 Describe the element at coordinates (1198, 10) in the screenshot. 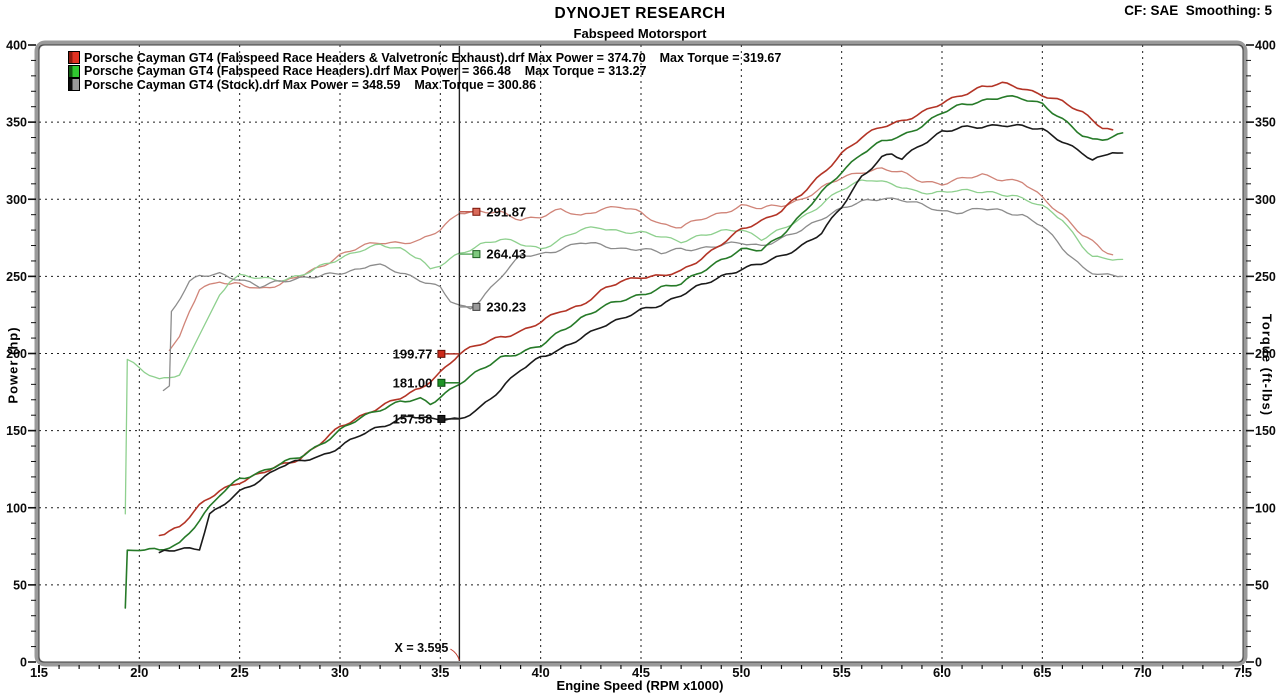

I see `correction-smoothing-label: CF: SAE Smoothing: 5` at that location.